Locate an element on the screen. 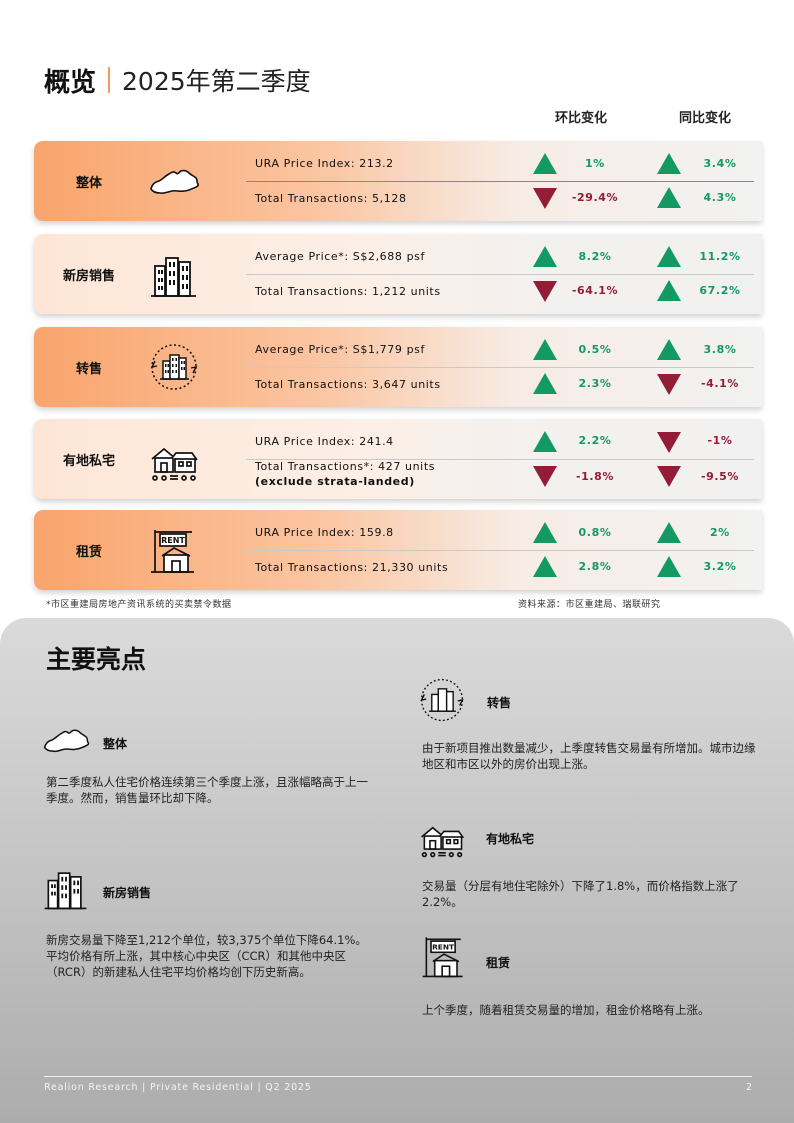  highlight-landed-heading: 有地私宅 is located at coordinates (510, 839).